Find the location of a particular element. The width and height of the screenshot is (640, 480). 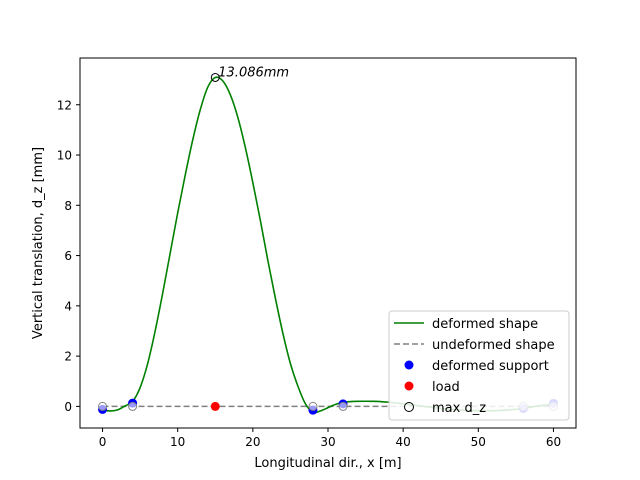

legend-box is located at coordinates (479, 365).